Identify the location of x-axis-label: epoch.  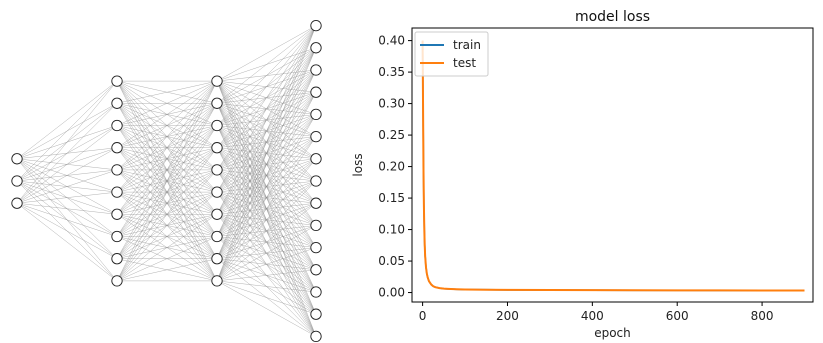
(612, 333).